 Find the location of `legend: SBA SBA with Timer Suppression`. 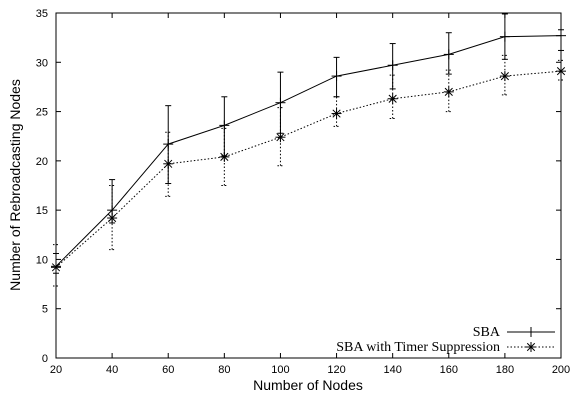

legend: SBA SBA with Timer Suppression is located at coordinates (445, 340).